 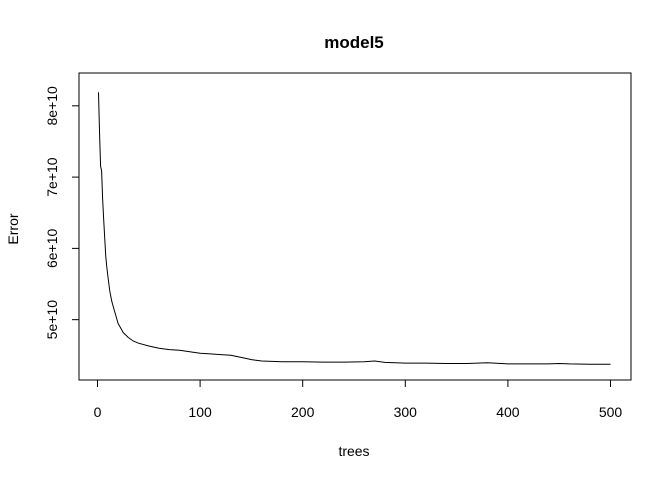 What do you see at coordinates (303, 412) in the screenshot?
I see `x-tick-label: 200` at bounding box center [303, 412].